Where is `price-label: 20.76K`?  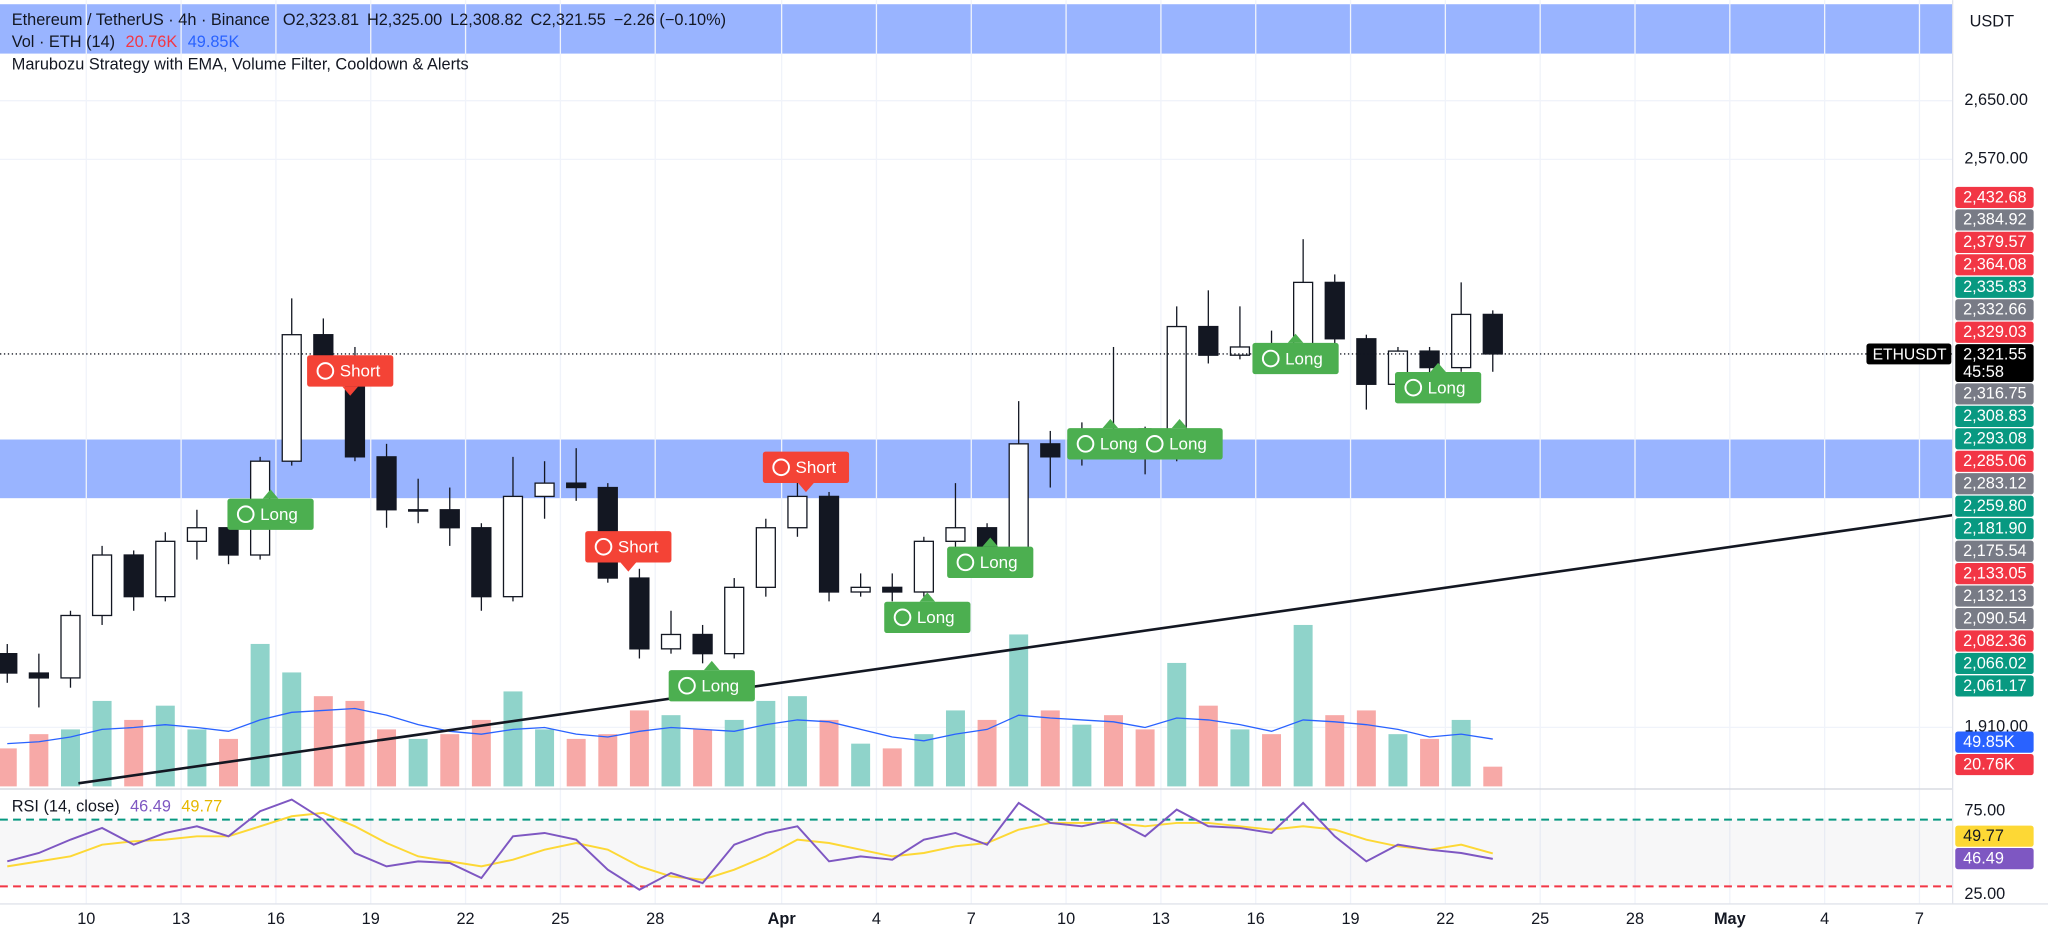 price-label: 20.76K is located at coordinates (1989, 764).